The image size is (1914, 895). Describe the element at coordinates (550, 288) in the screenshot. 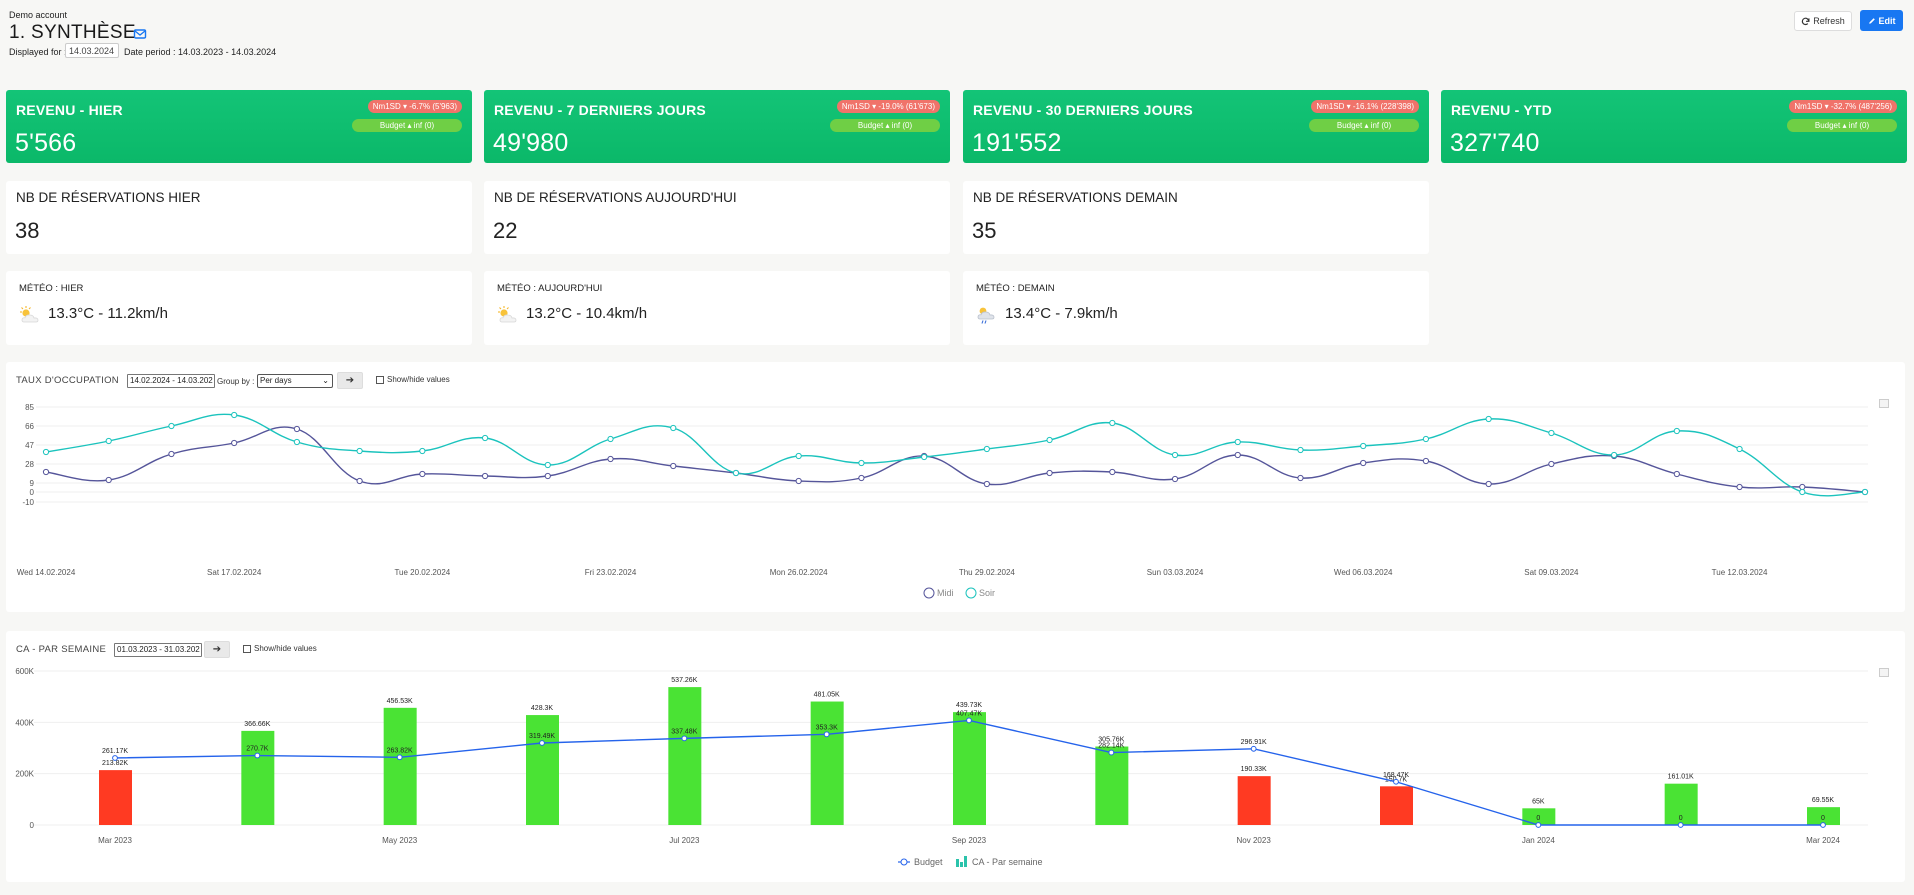

I see `weather-card-label: MÉTÉO : AUJOURD'HUI` at that location.